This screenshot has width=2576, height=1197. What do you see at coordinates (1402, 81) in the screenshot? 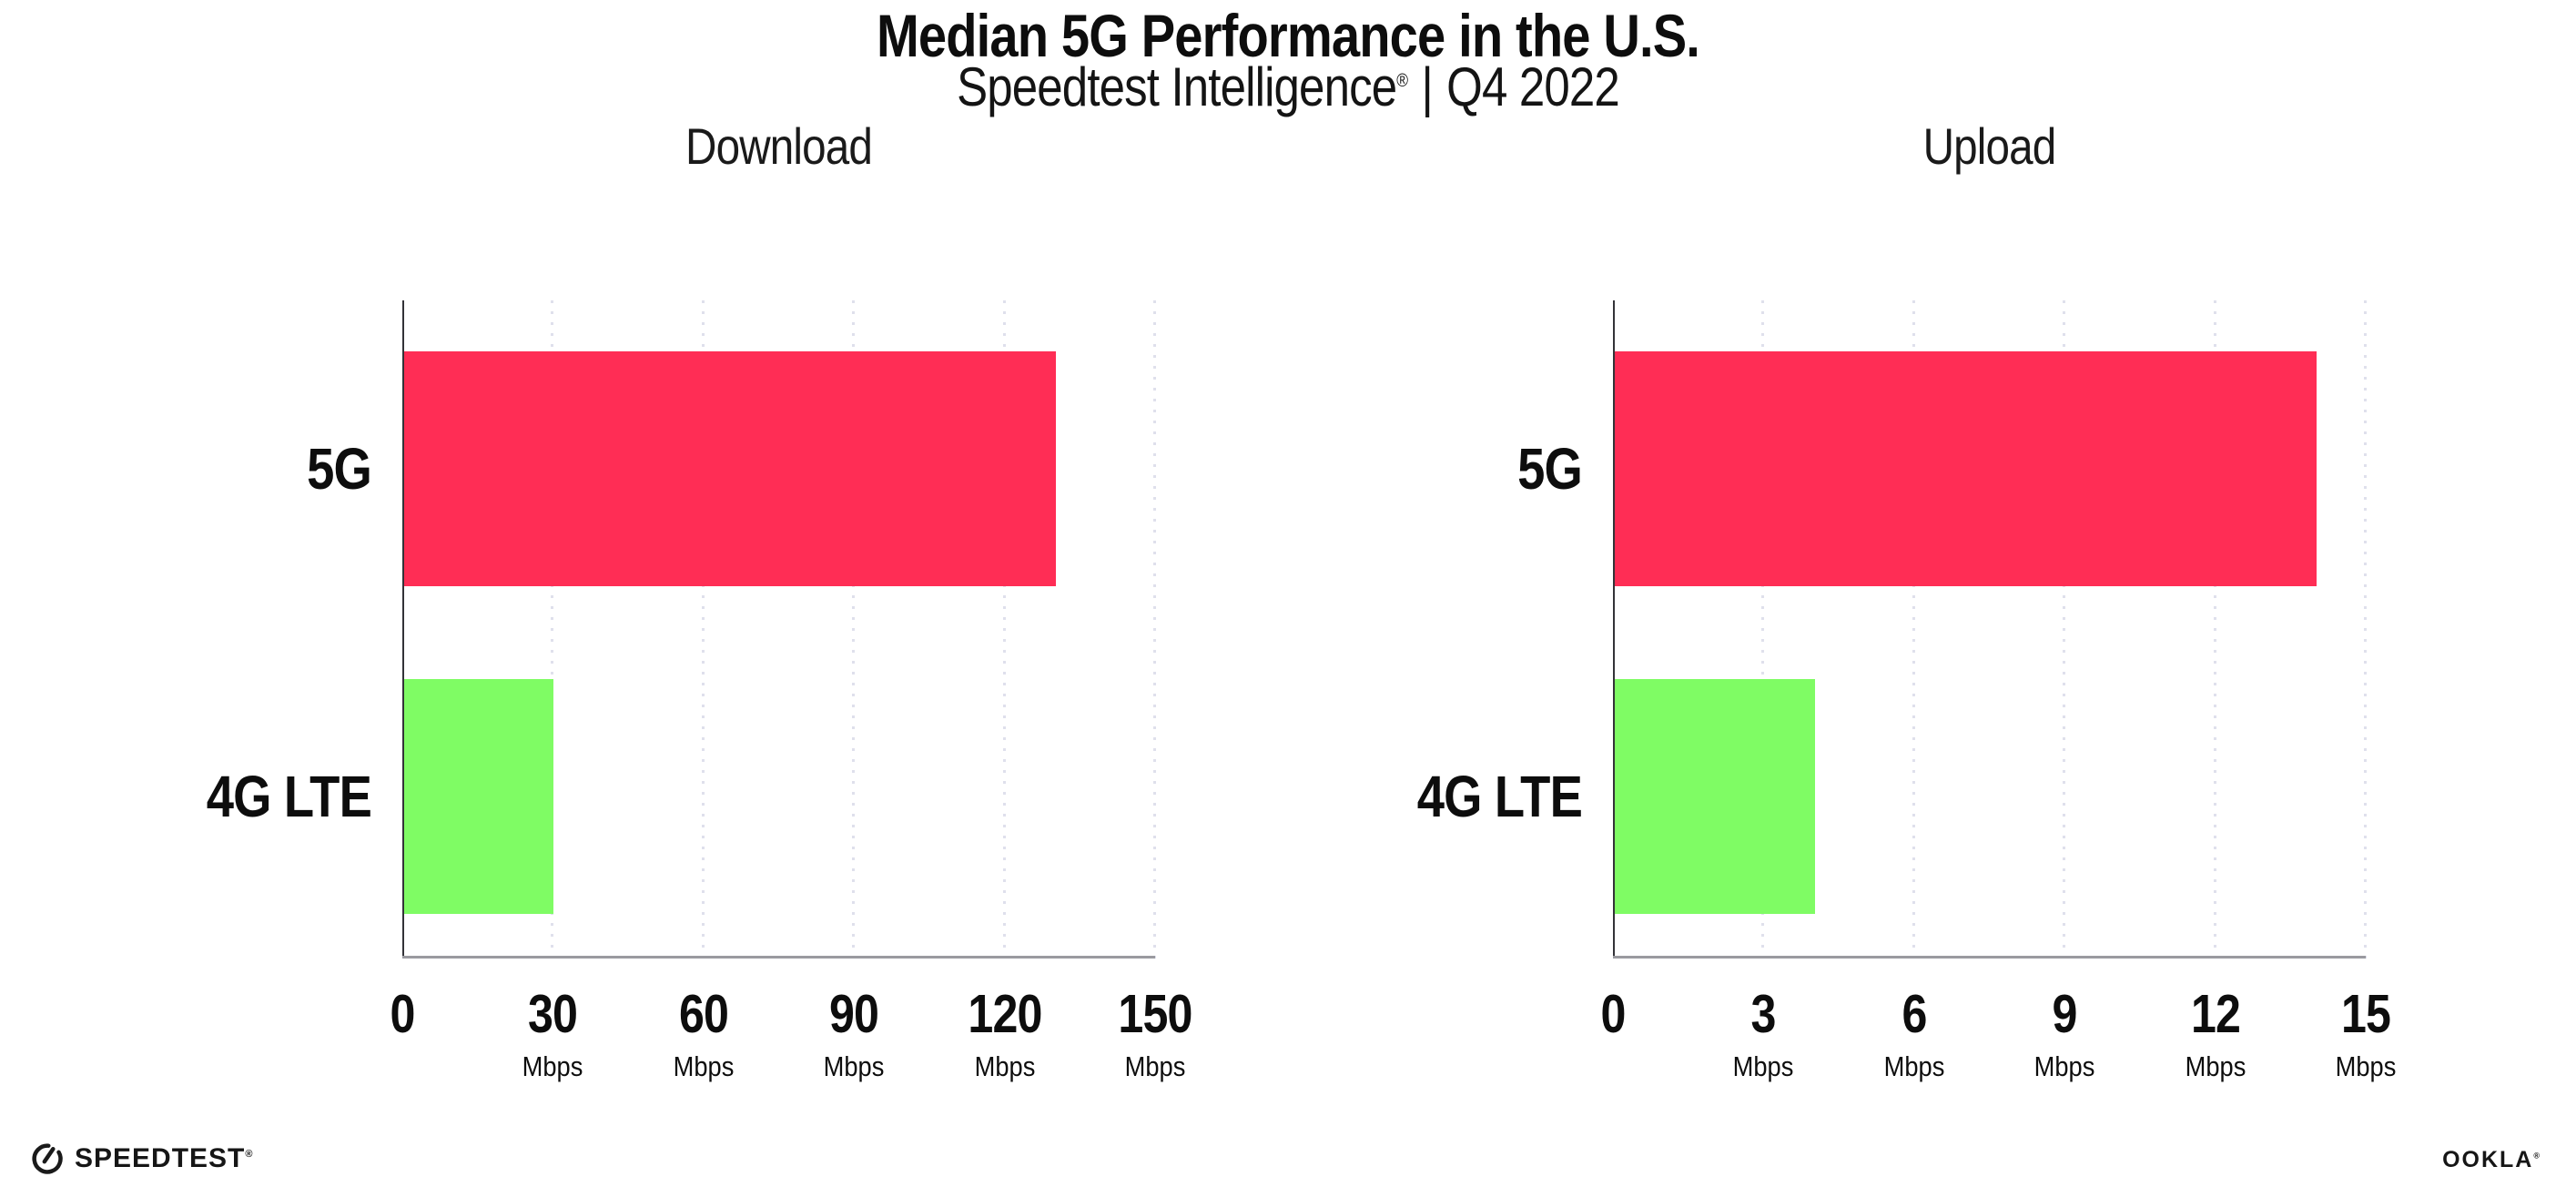
I see `registered-trademark-icon: ®` at bounding box center [1402, 81].